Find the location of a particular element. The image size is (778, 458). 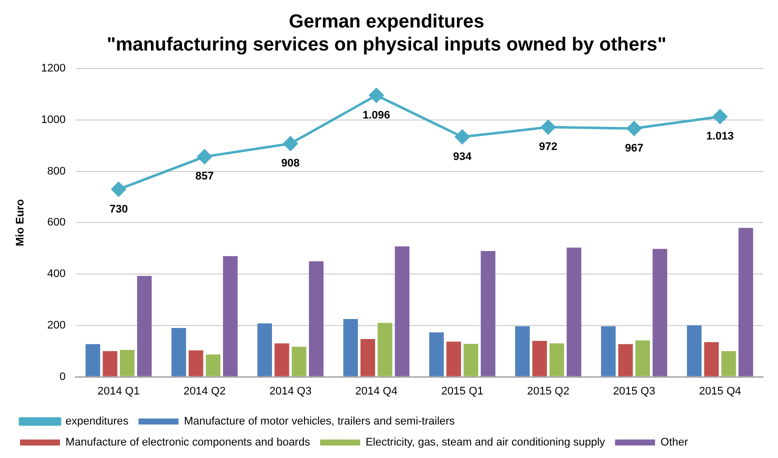

text: German expenditures is located at coordinates (386, 22).